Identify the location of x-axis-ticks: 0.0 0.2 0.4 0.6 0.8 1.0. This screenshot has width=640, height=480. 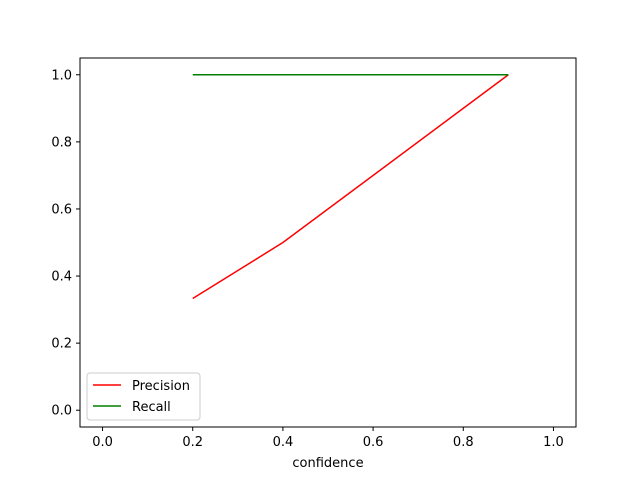
(328, 438).